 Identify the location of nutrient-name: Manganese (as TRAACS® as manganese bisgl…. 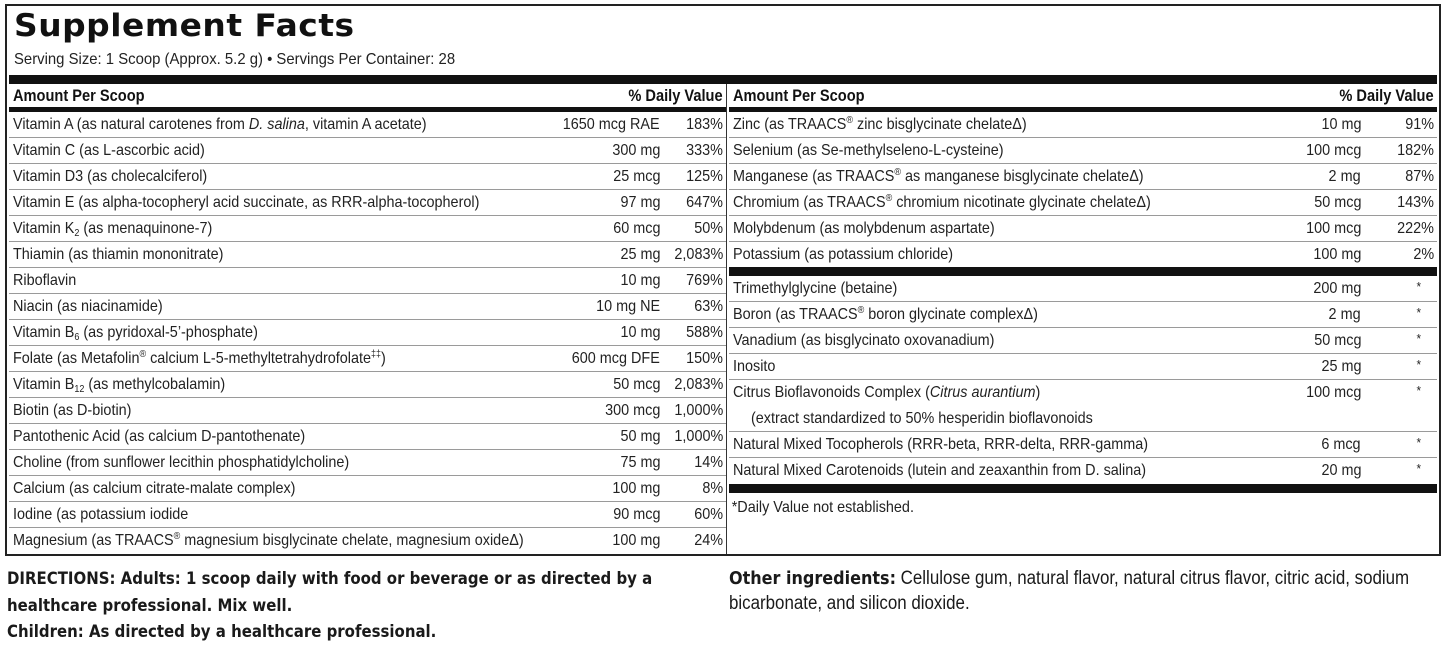
(938, 176).